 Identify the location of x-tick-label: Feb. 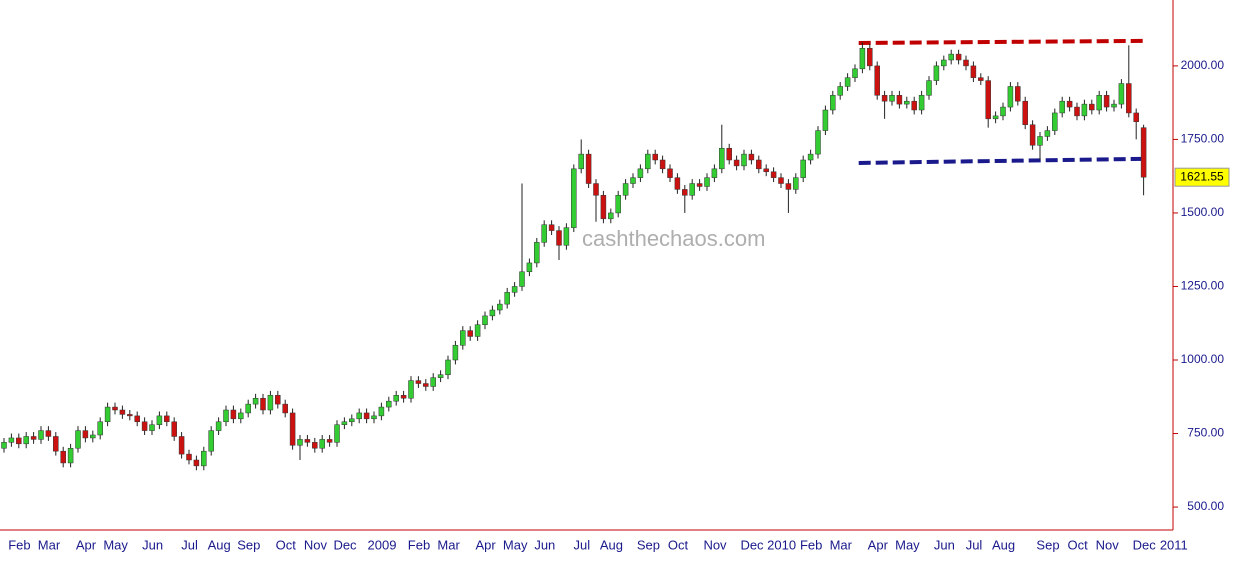
(19, 544).